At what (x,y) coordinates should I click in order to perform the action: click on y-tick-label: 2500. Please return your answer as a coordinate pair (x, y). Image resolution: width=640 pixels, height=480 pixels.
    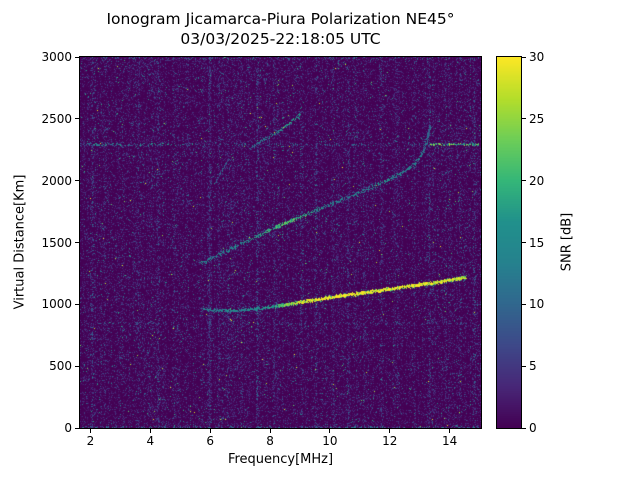
    Looking at the image, I should click on (56, 118).